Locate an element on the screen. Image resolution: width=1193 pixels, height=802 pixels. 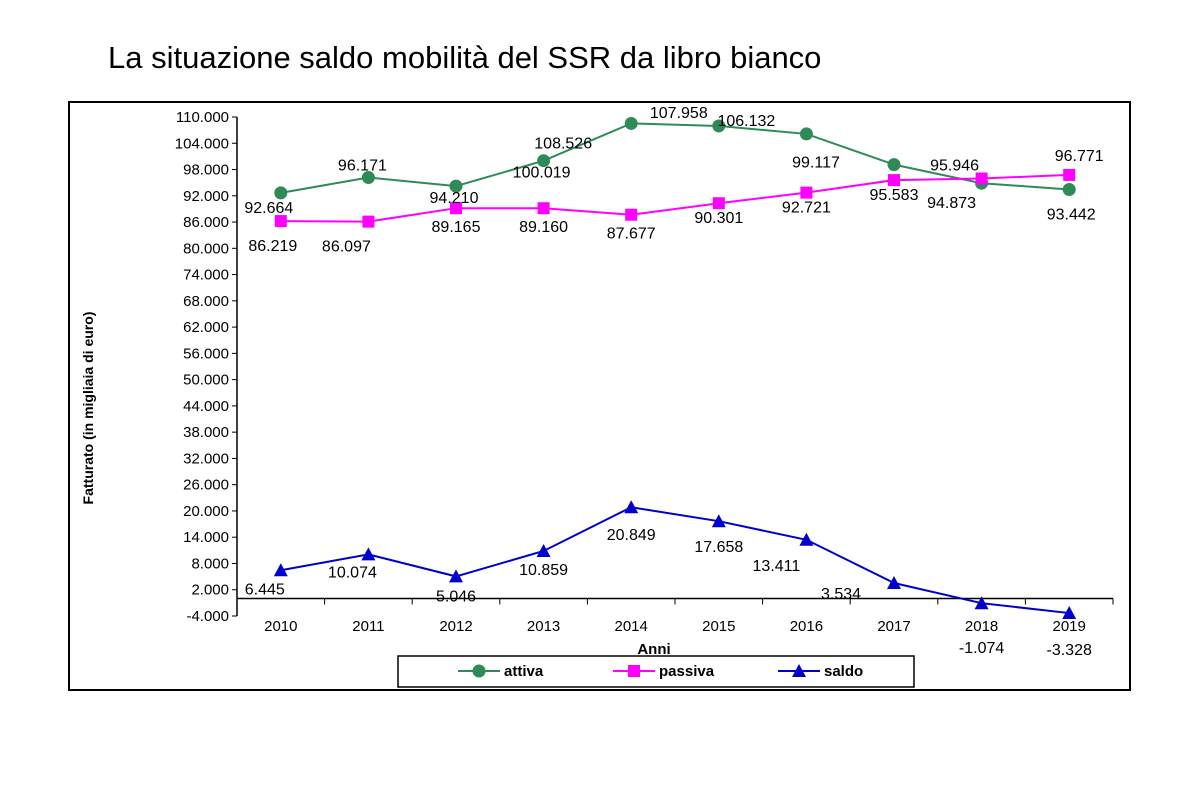
legend: attiva passiva saldo is located at coordinates (656, 671).